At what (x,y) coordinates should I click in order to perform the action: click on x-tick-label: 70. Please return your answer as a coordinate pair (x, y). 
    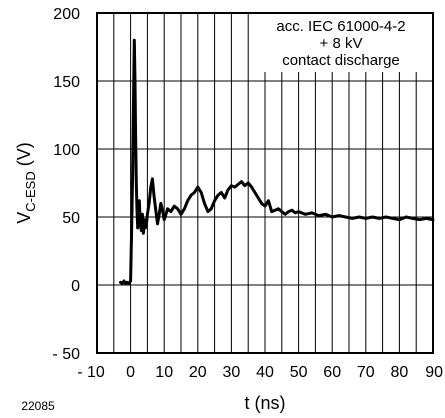
    Looking at the image, I should click on (366, 372).